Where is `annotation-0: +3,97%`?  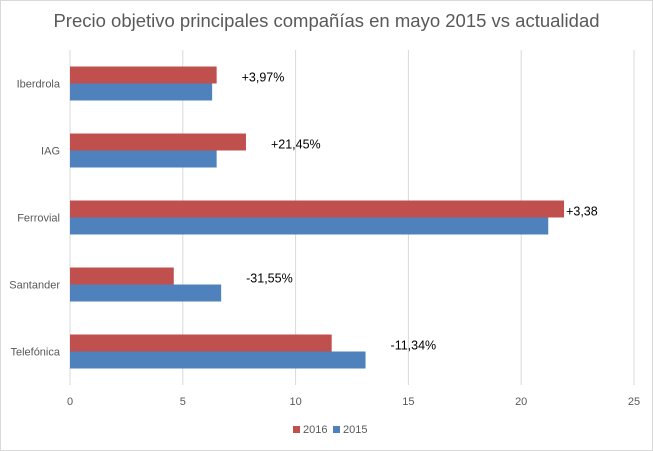 annotation-0: +3,97% is located at coordinates (263, 78).